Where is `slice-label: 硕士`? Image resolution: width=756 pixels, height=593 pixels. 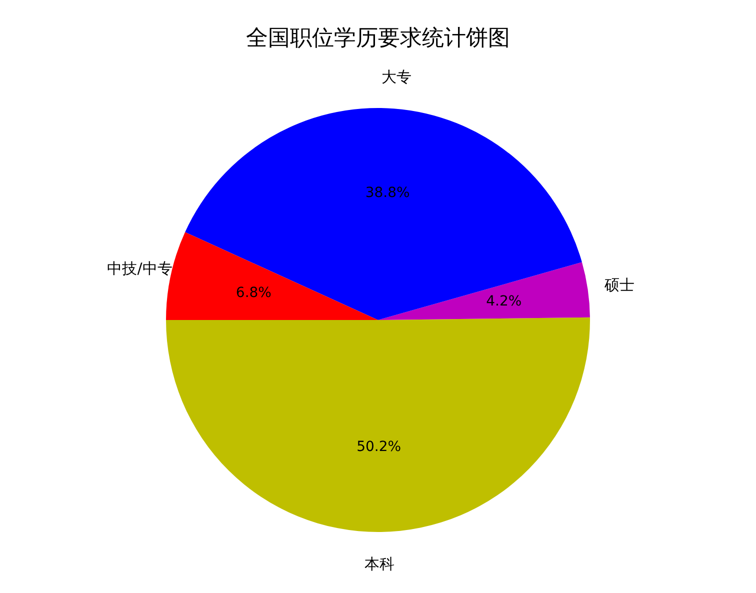
slice-label: 硕士 is located at coordinates (618, 285).